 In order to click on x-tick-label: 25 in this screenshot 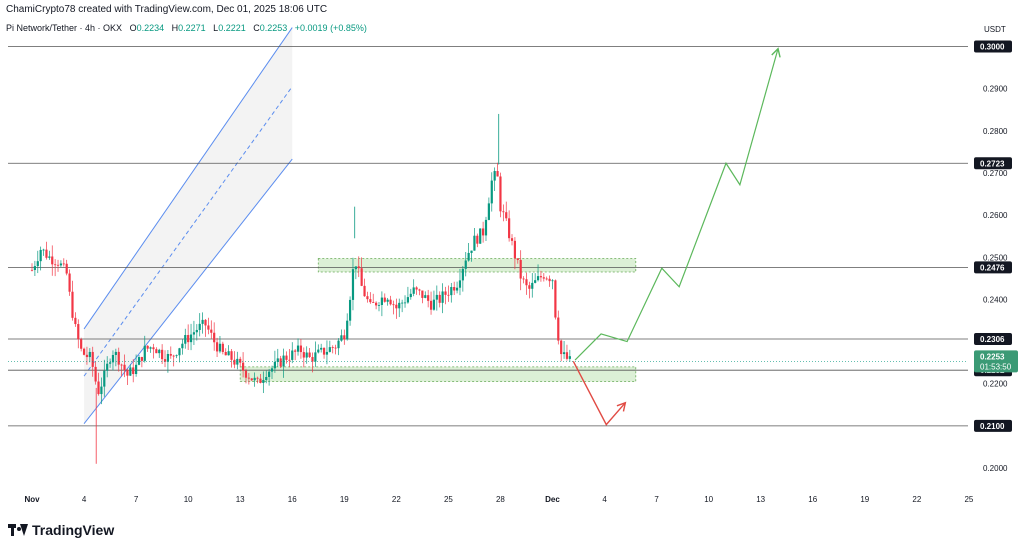, I will do `click(448, 499)`.